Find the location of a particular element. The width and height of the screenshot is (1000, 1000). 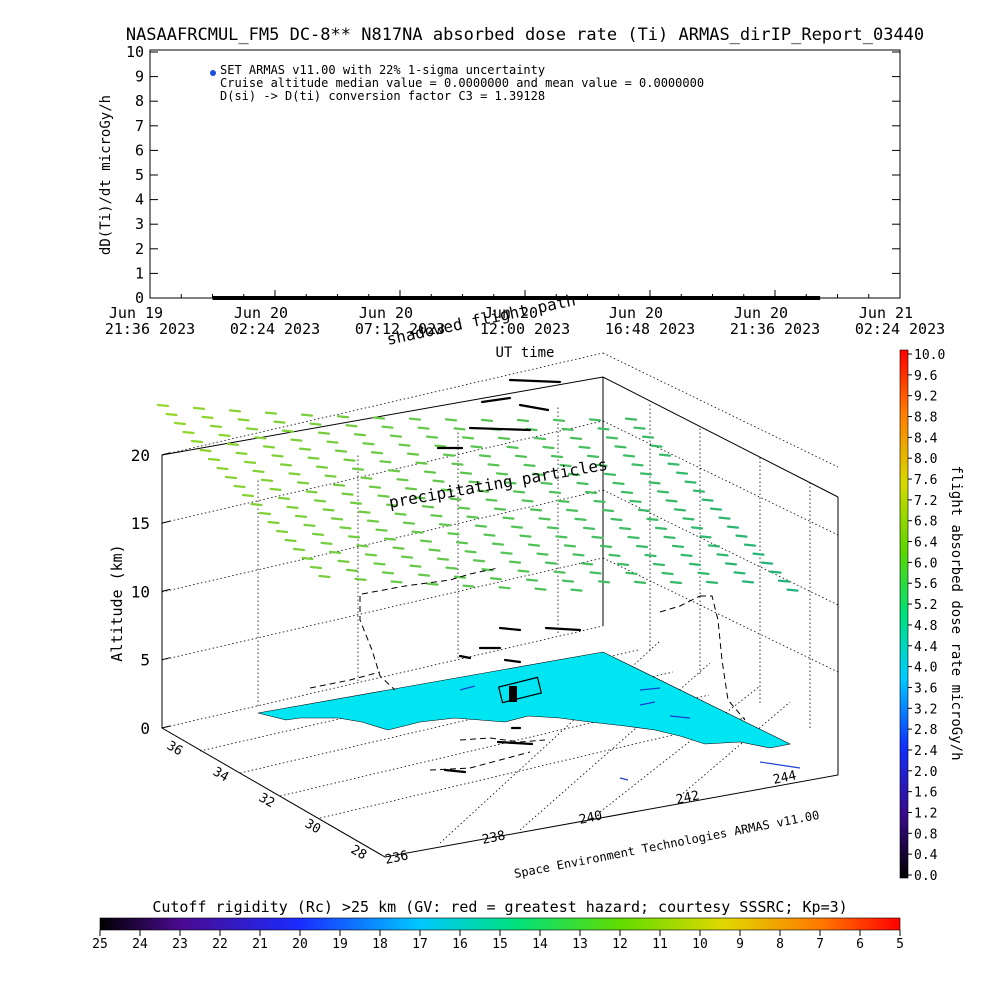

cutoff-rigidity-tick-label: 5 is located at coordinates (900, 944).